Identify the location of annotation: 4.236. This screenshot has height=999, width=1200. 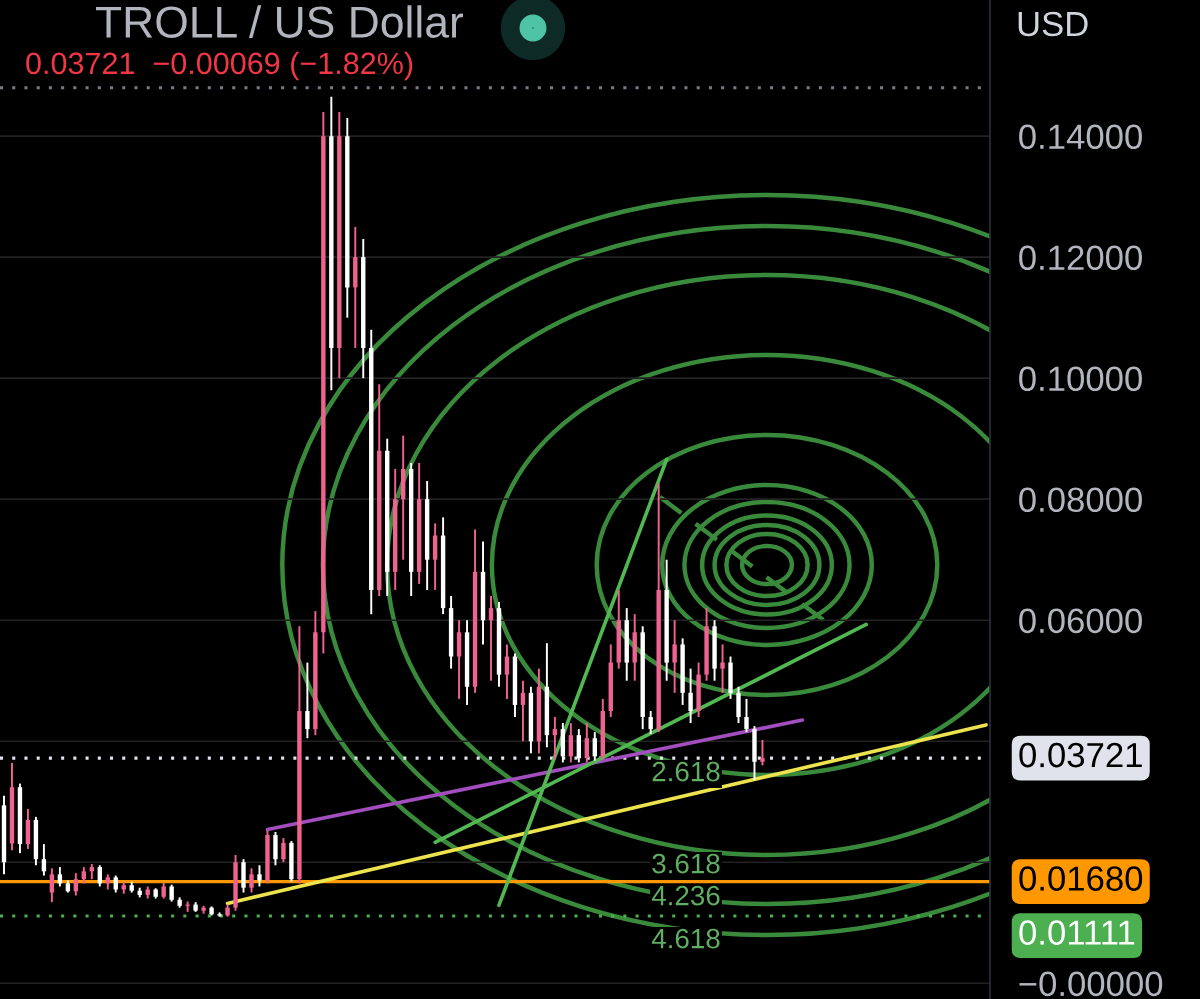
(685, 895).